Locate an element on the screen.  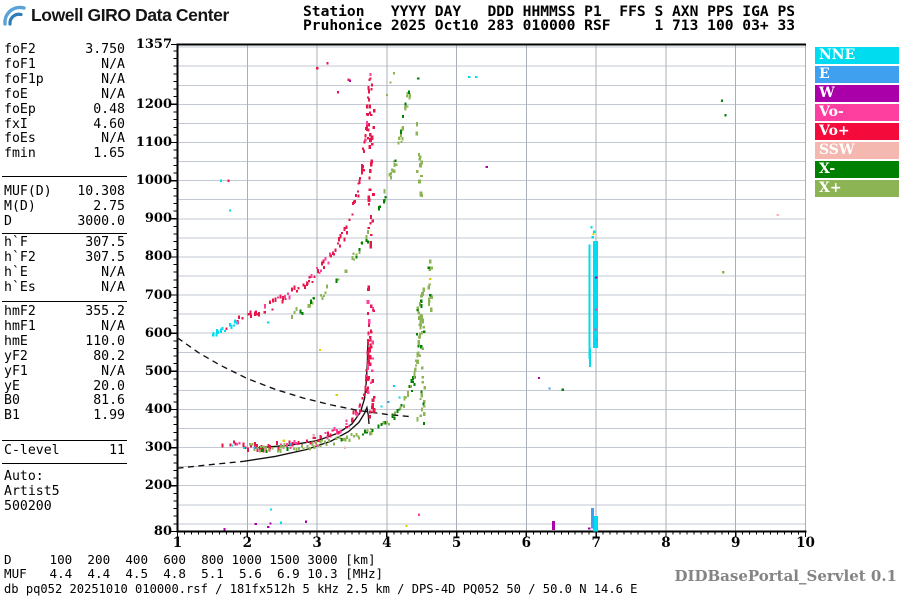
param-row-Clevel: C-level 11 is located at coordinates (64, 451).